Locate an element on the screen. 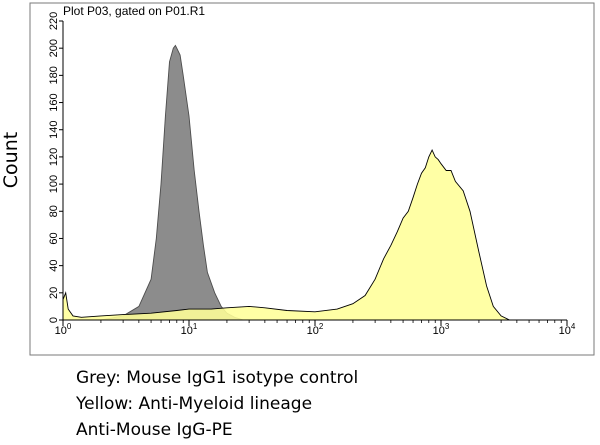 The image size is (600, 445). chart-title: Plot P03, gated on P01.R1 is located at coordinates (134, 11).